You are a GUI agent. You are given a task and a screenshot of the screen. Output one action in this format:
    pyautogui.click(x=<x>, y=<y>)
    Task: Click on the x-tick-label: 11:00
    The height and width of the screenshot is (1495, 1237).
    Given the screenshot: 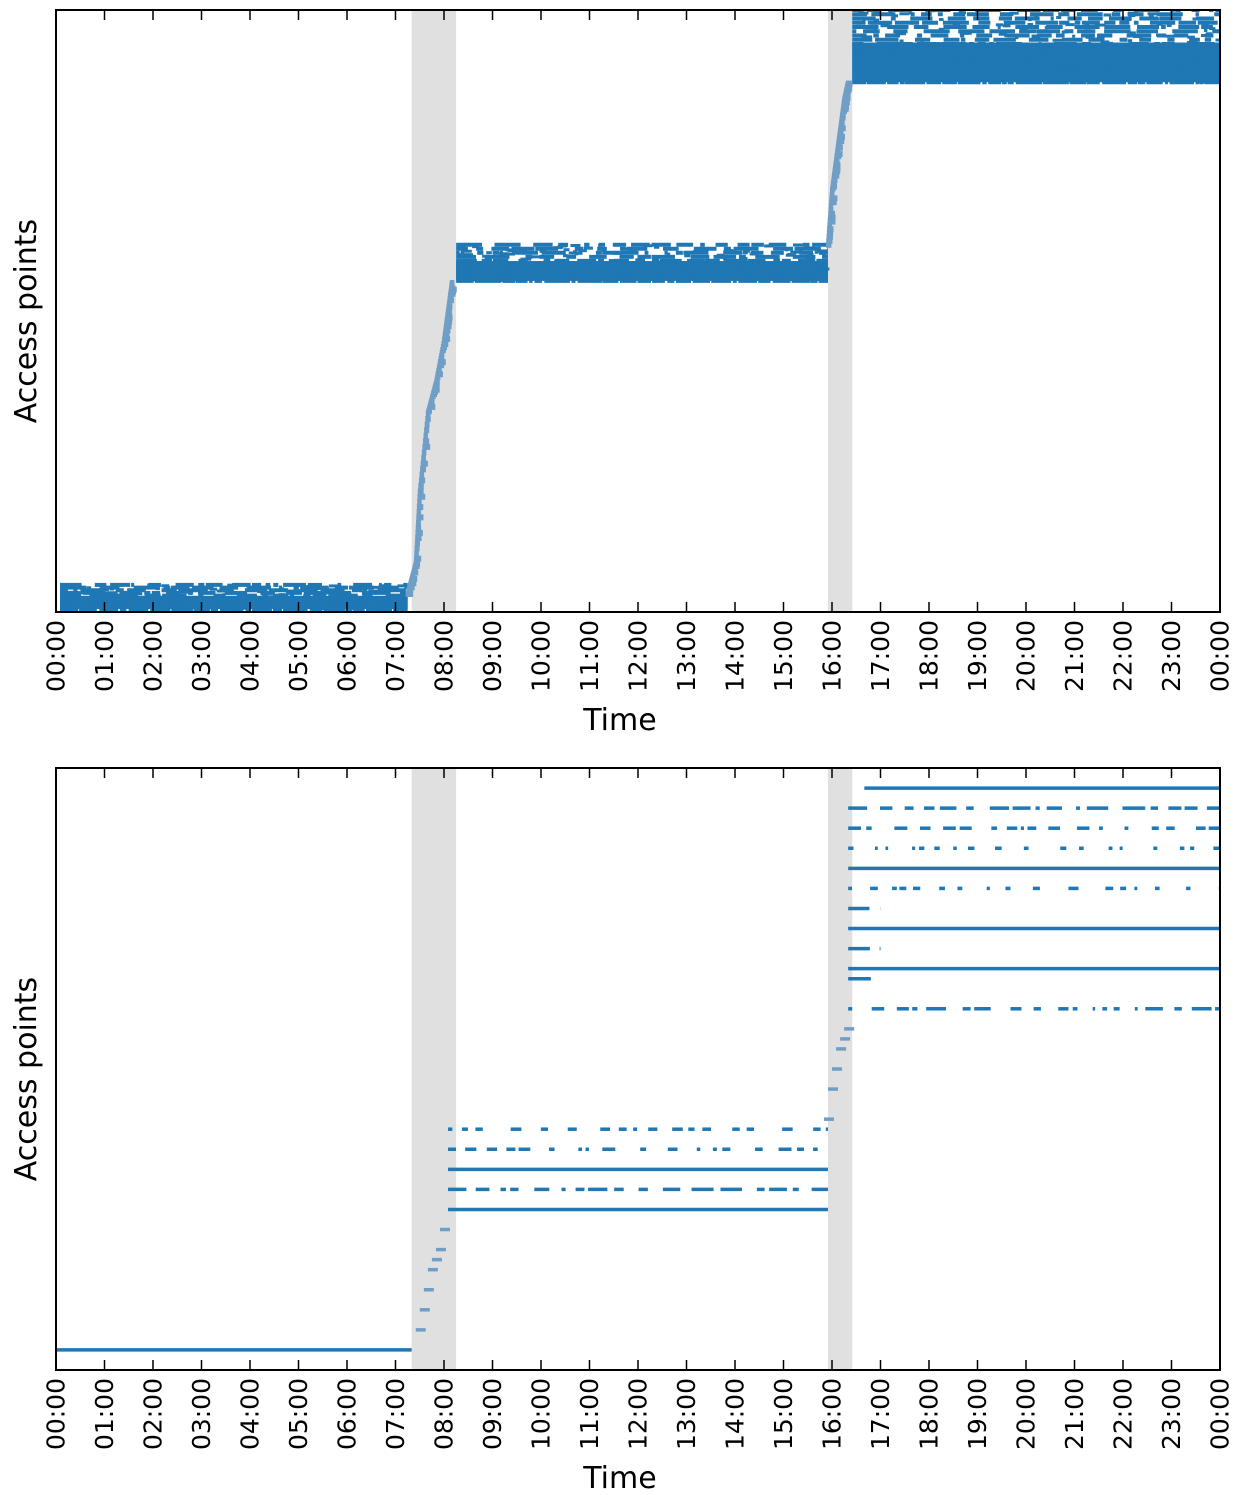 What is the action you would take?
    pyautogui.click(x=589, y=656)
    